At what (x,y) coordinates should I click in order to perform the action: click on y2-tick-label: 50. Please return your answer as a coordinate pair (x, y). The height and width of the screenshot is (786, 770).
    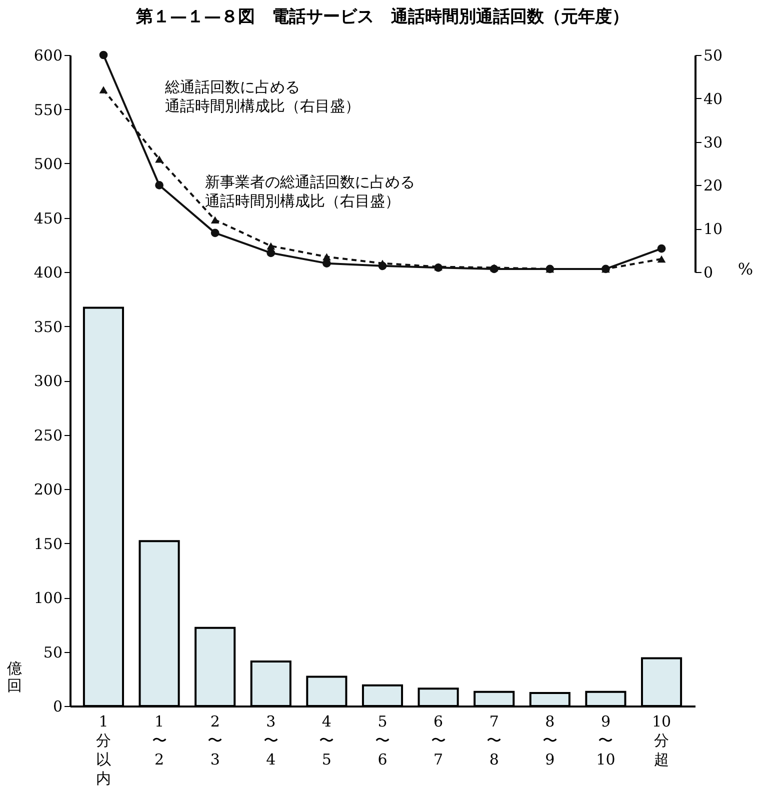
    Looking at the image, I should click on (713, 55).